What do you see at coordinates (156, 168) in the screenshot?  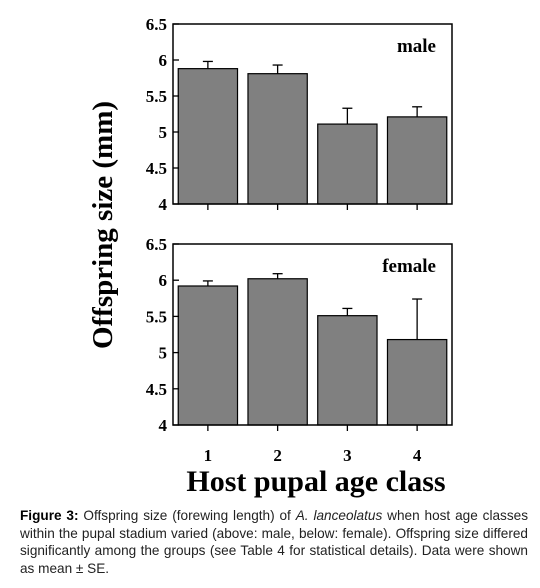 I see `y-tick-label-1-1: 4.5` at bounding box center [156, 168].